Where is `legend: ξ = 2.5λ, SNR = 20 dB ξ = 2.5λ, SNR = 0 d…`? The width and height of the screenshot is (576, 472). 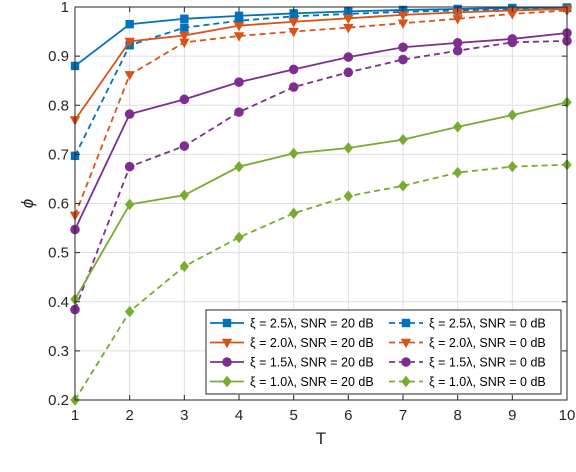 legend: ξ = 2.5λ, SNR = 20 dB ξ = 2.5λ, SNR = 0 d… is located at coordinates (383, 352).